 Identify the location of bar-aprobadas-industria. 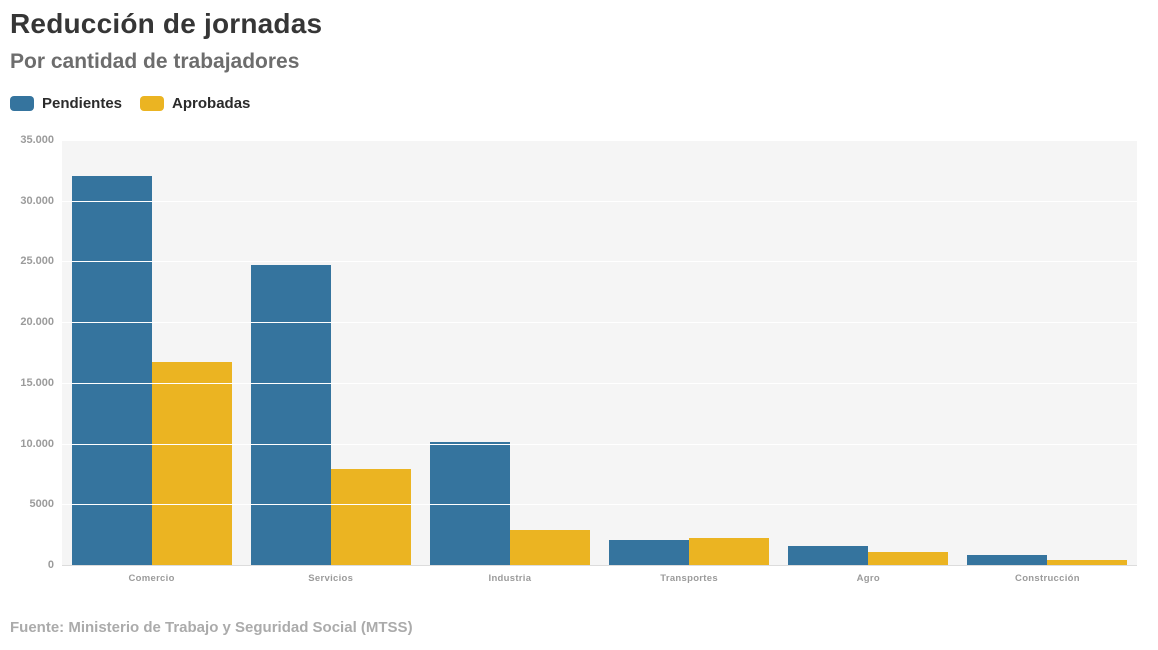
(549, 547).